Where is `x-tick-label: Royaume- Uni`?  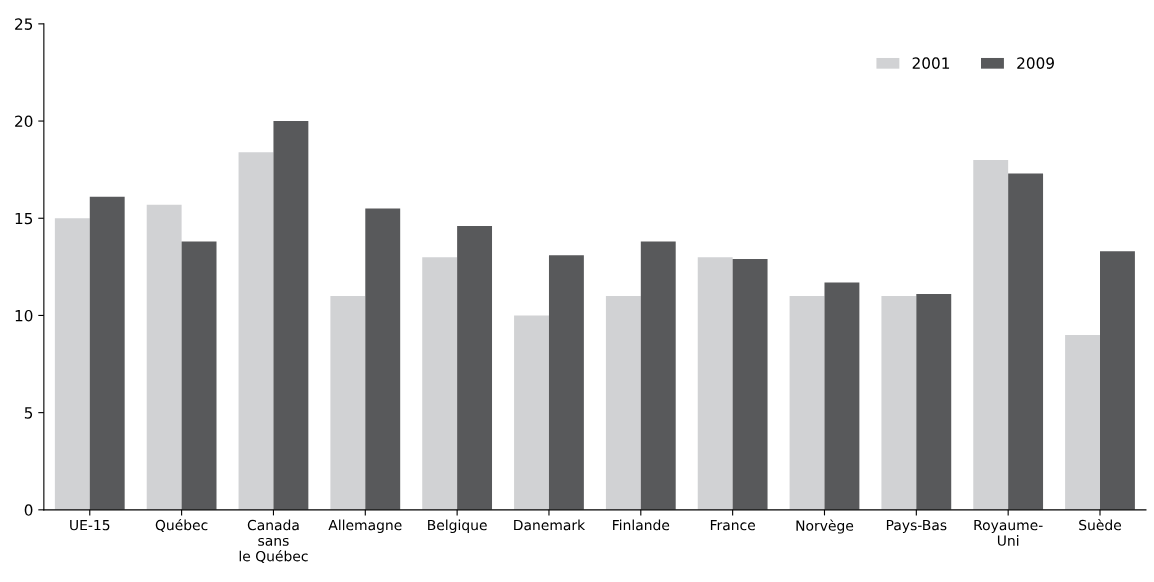 x-tick-label: Royaume- Uni is located at coordinates (1008, 532).